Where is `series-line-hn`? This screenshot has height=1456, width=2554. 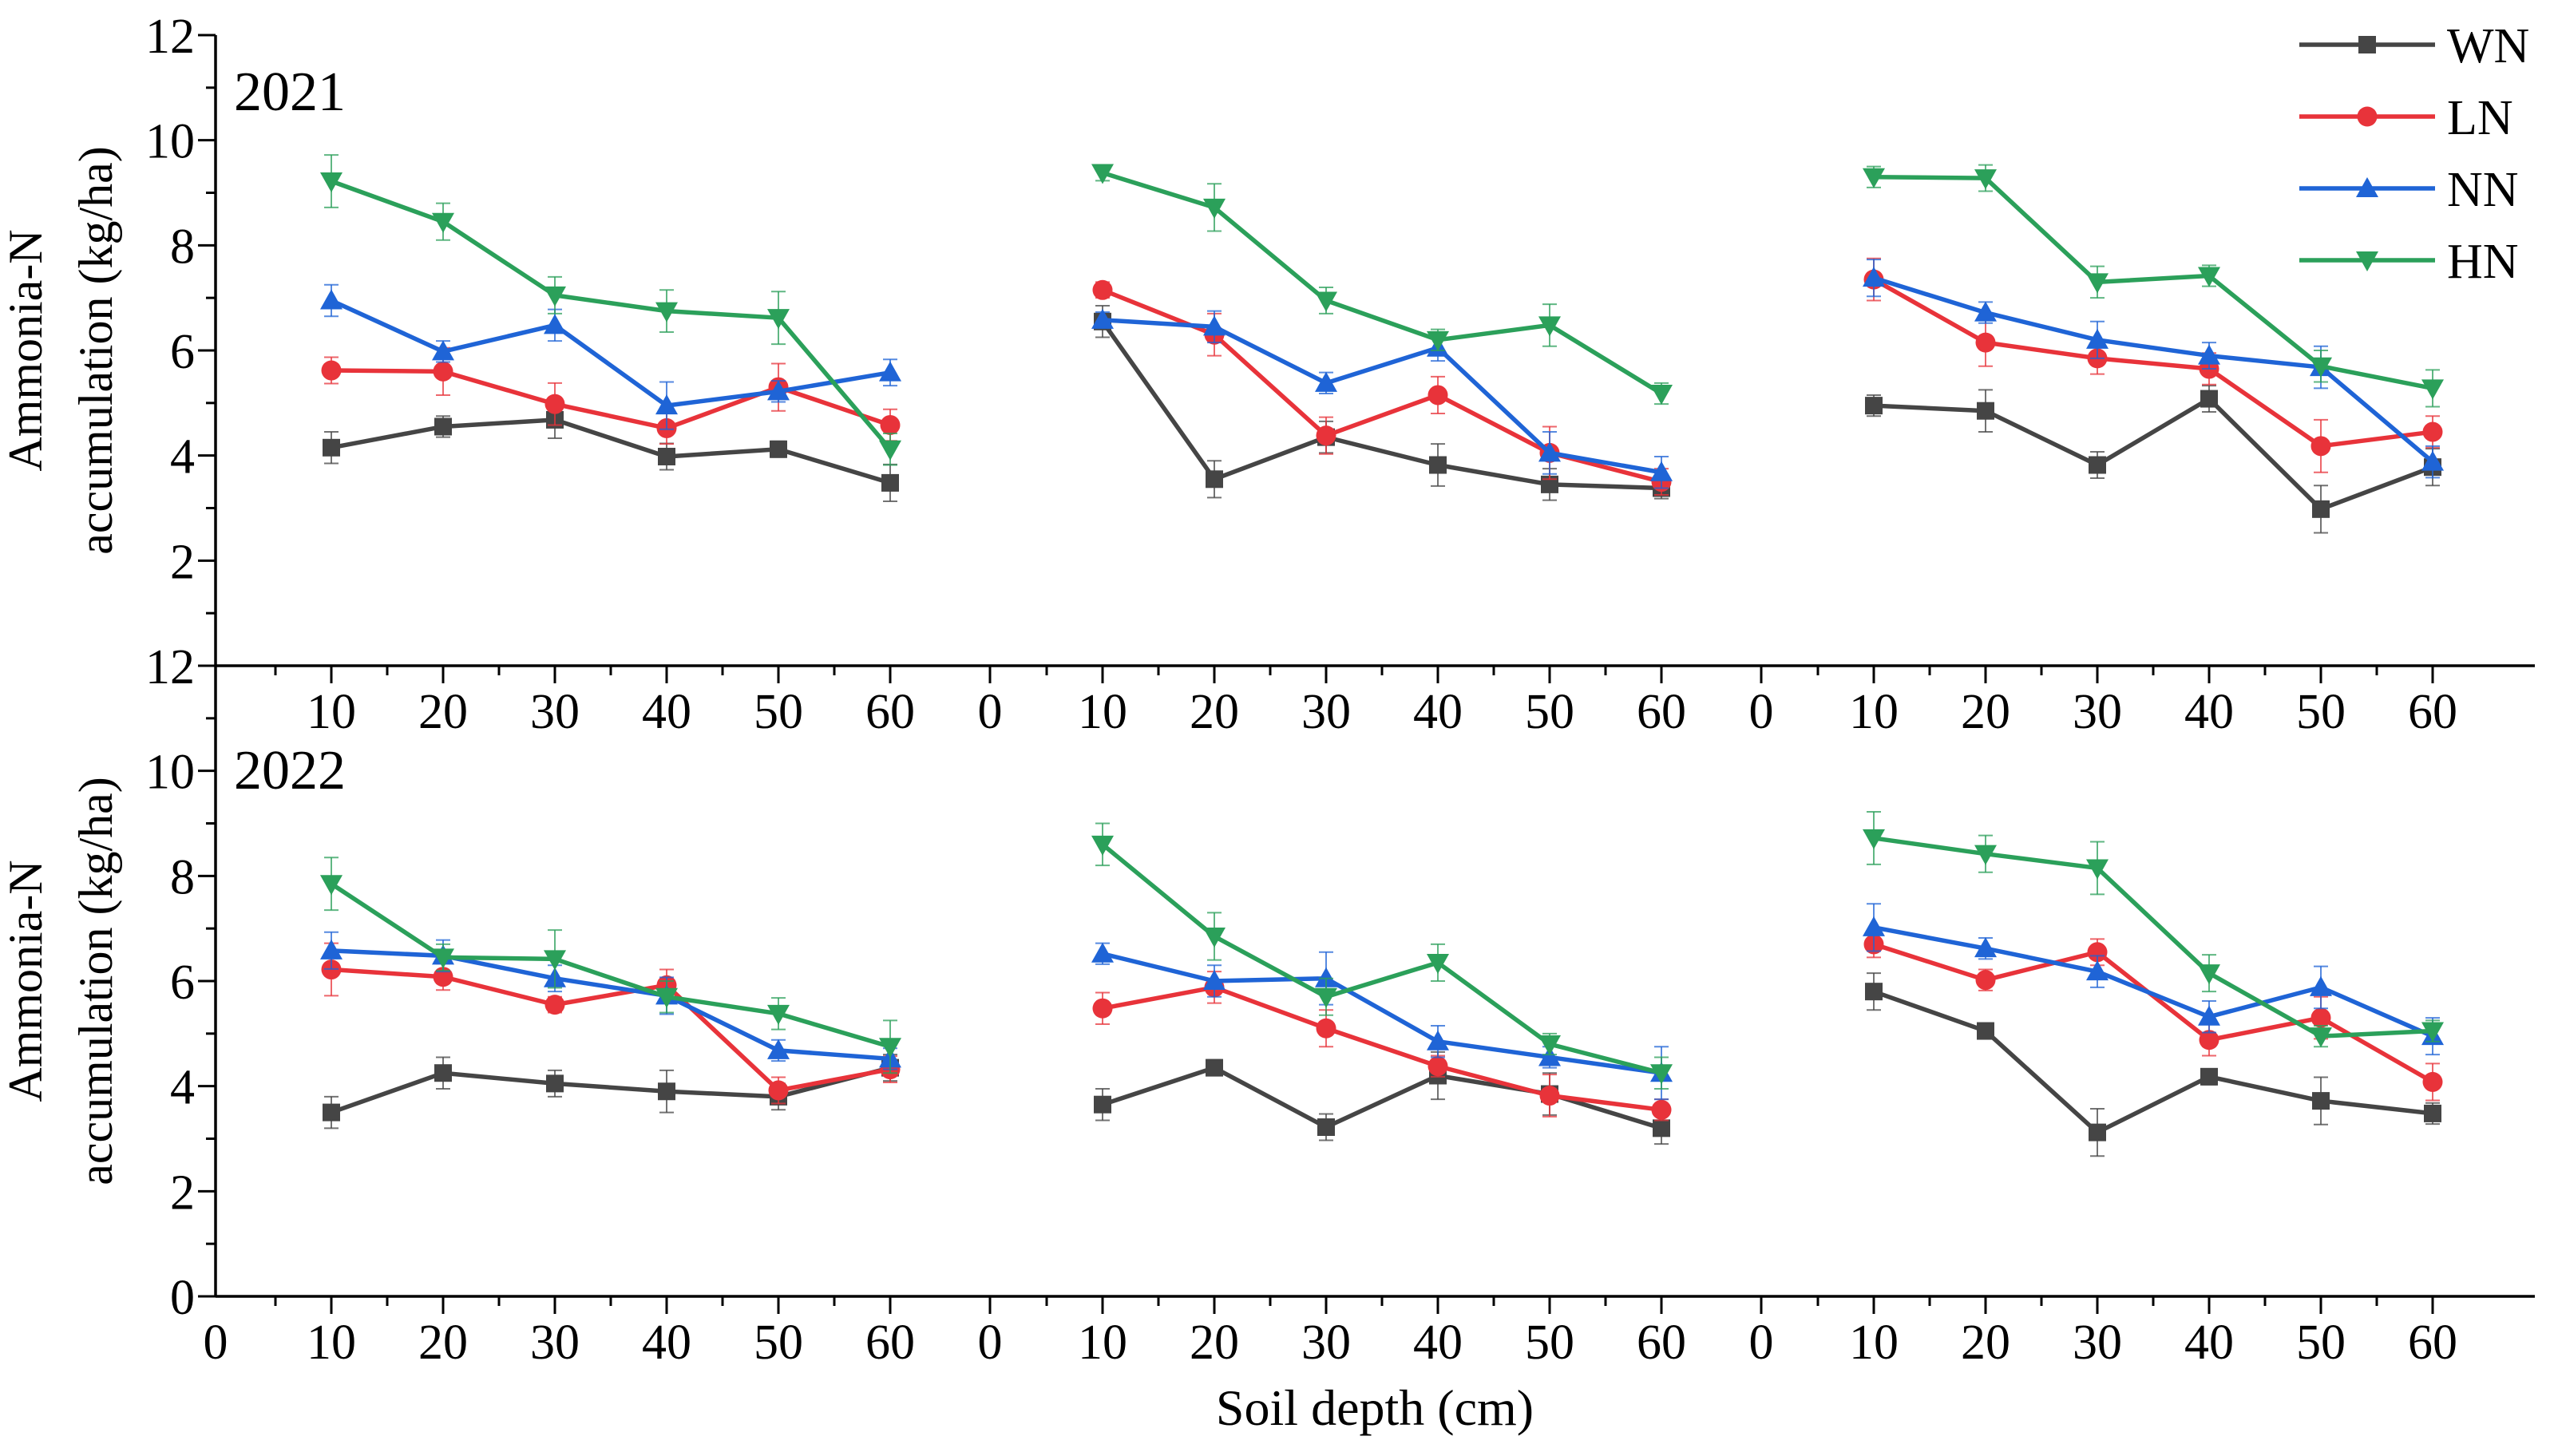 series-line-hn is located at coordinates (2153, 938).